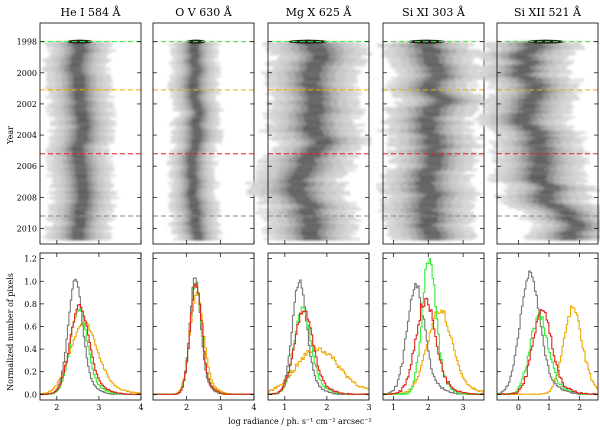 The height and width of the screenshot is (430, 600). I want to click on y-tick-label: 1998, so click(27, 42).